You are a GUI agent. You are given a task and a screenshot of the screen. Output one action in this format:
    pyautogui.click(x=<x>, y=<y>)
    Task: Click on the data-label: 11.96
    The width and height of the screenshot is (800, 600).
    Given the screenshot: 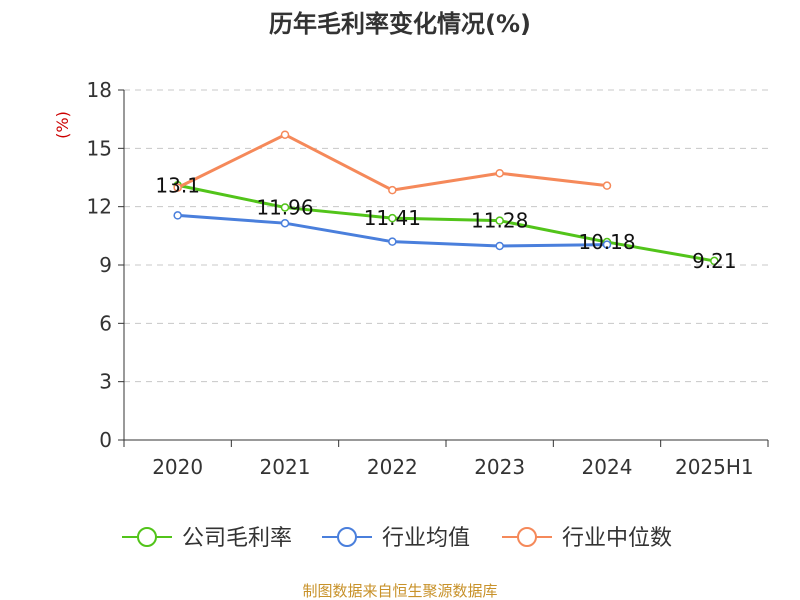 What is the action you would take?
    pyautogui.click(x=284, y=207)
    